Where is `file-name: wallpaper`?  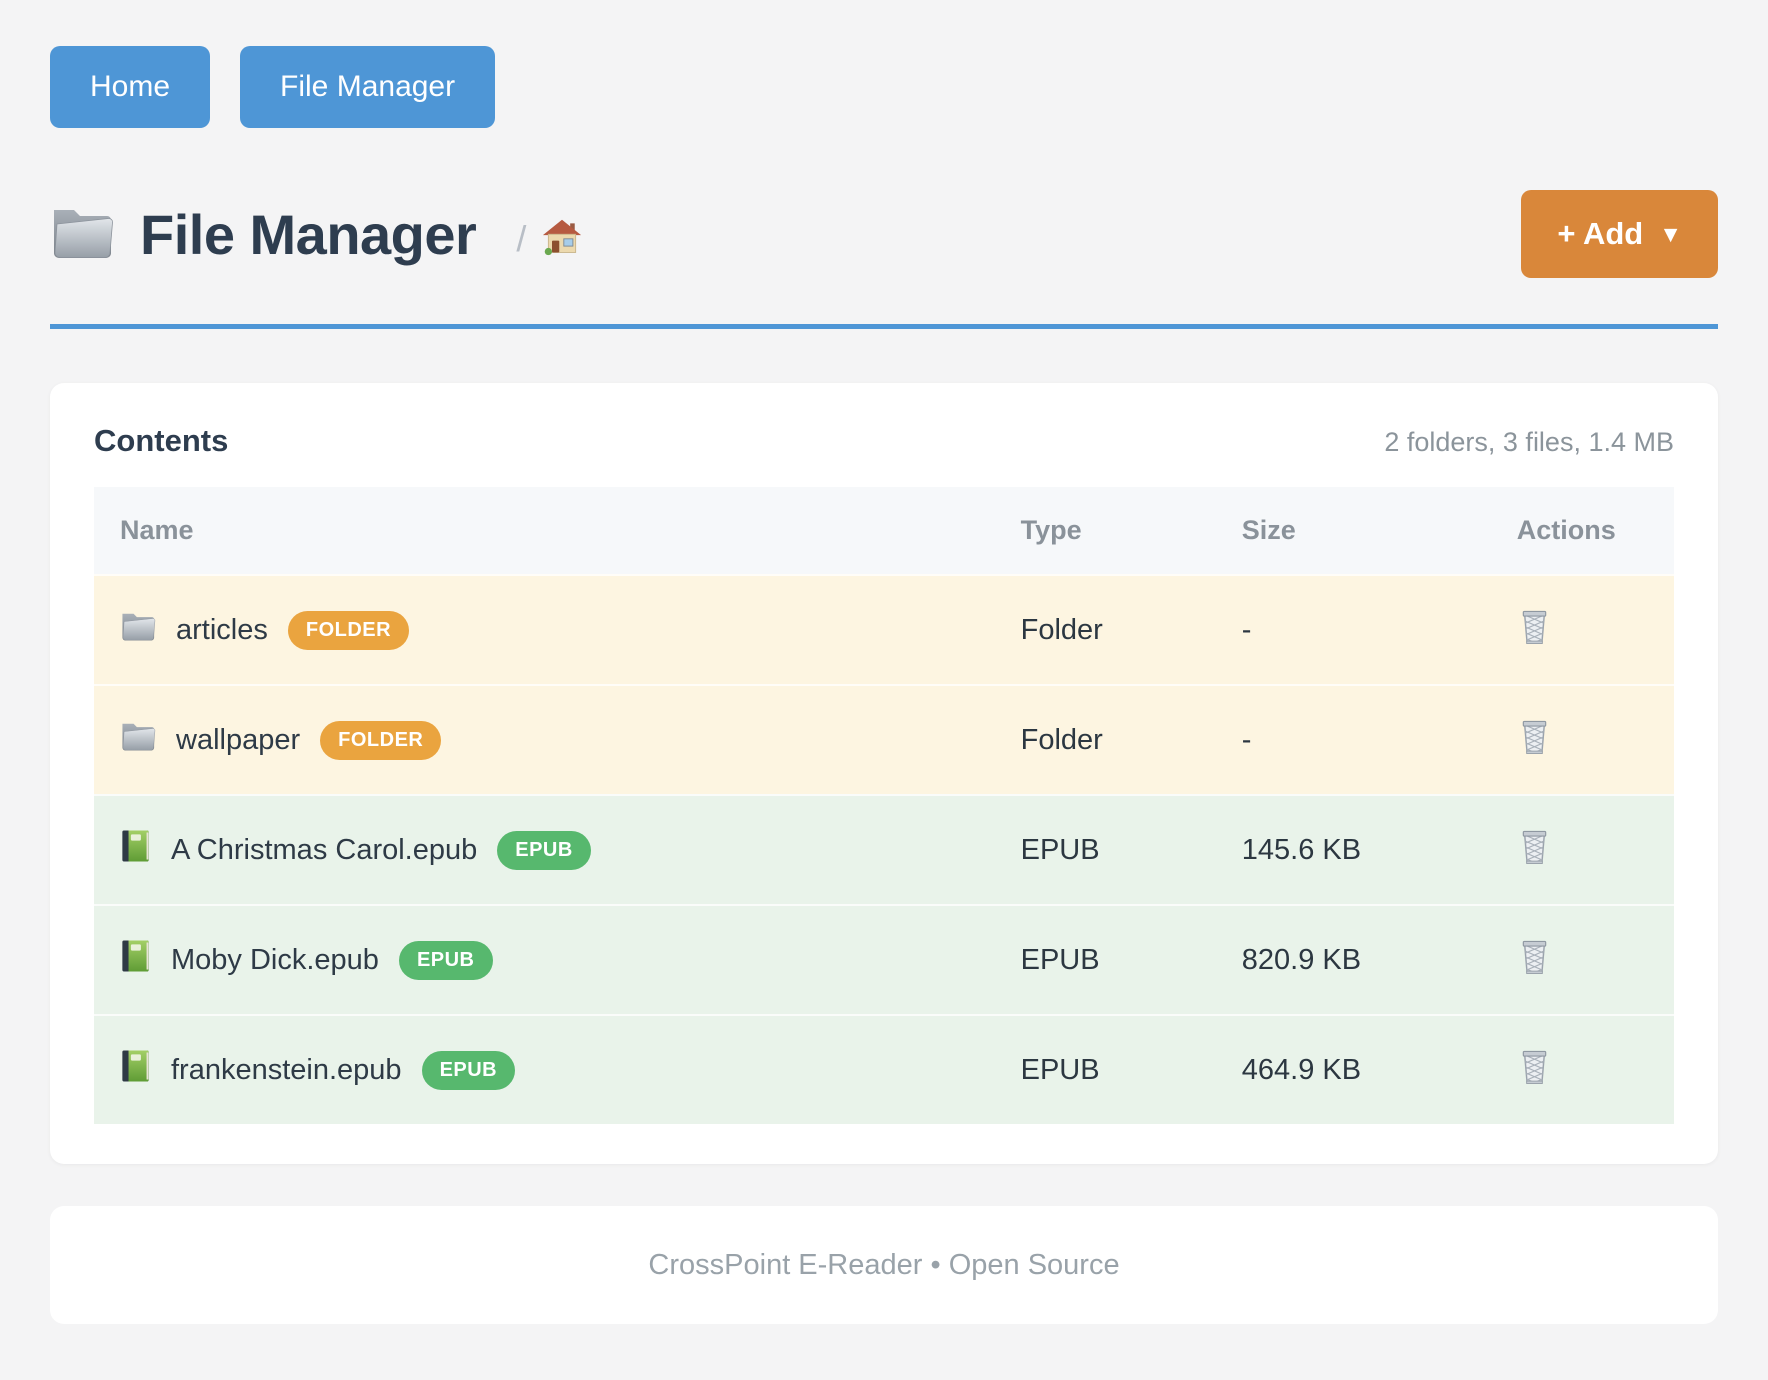
file-name: wallpaper is located at coordinates (238, 739).